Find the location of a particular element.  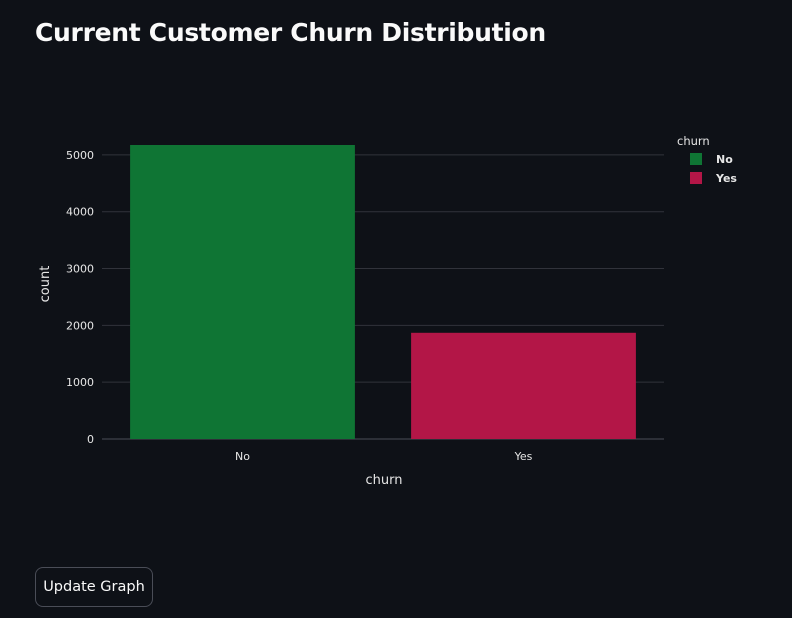

legend: churn No Yes is located at coordinates (707, 159).